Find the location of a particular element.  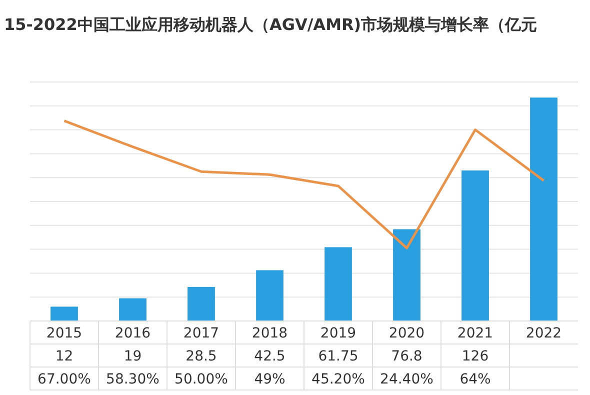

data-label: 19 is located at coordinates (133, 356).